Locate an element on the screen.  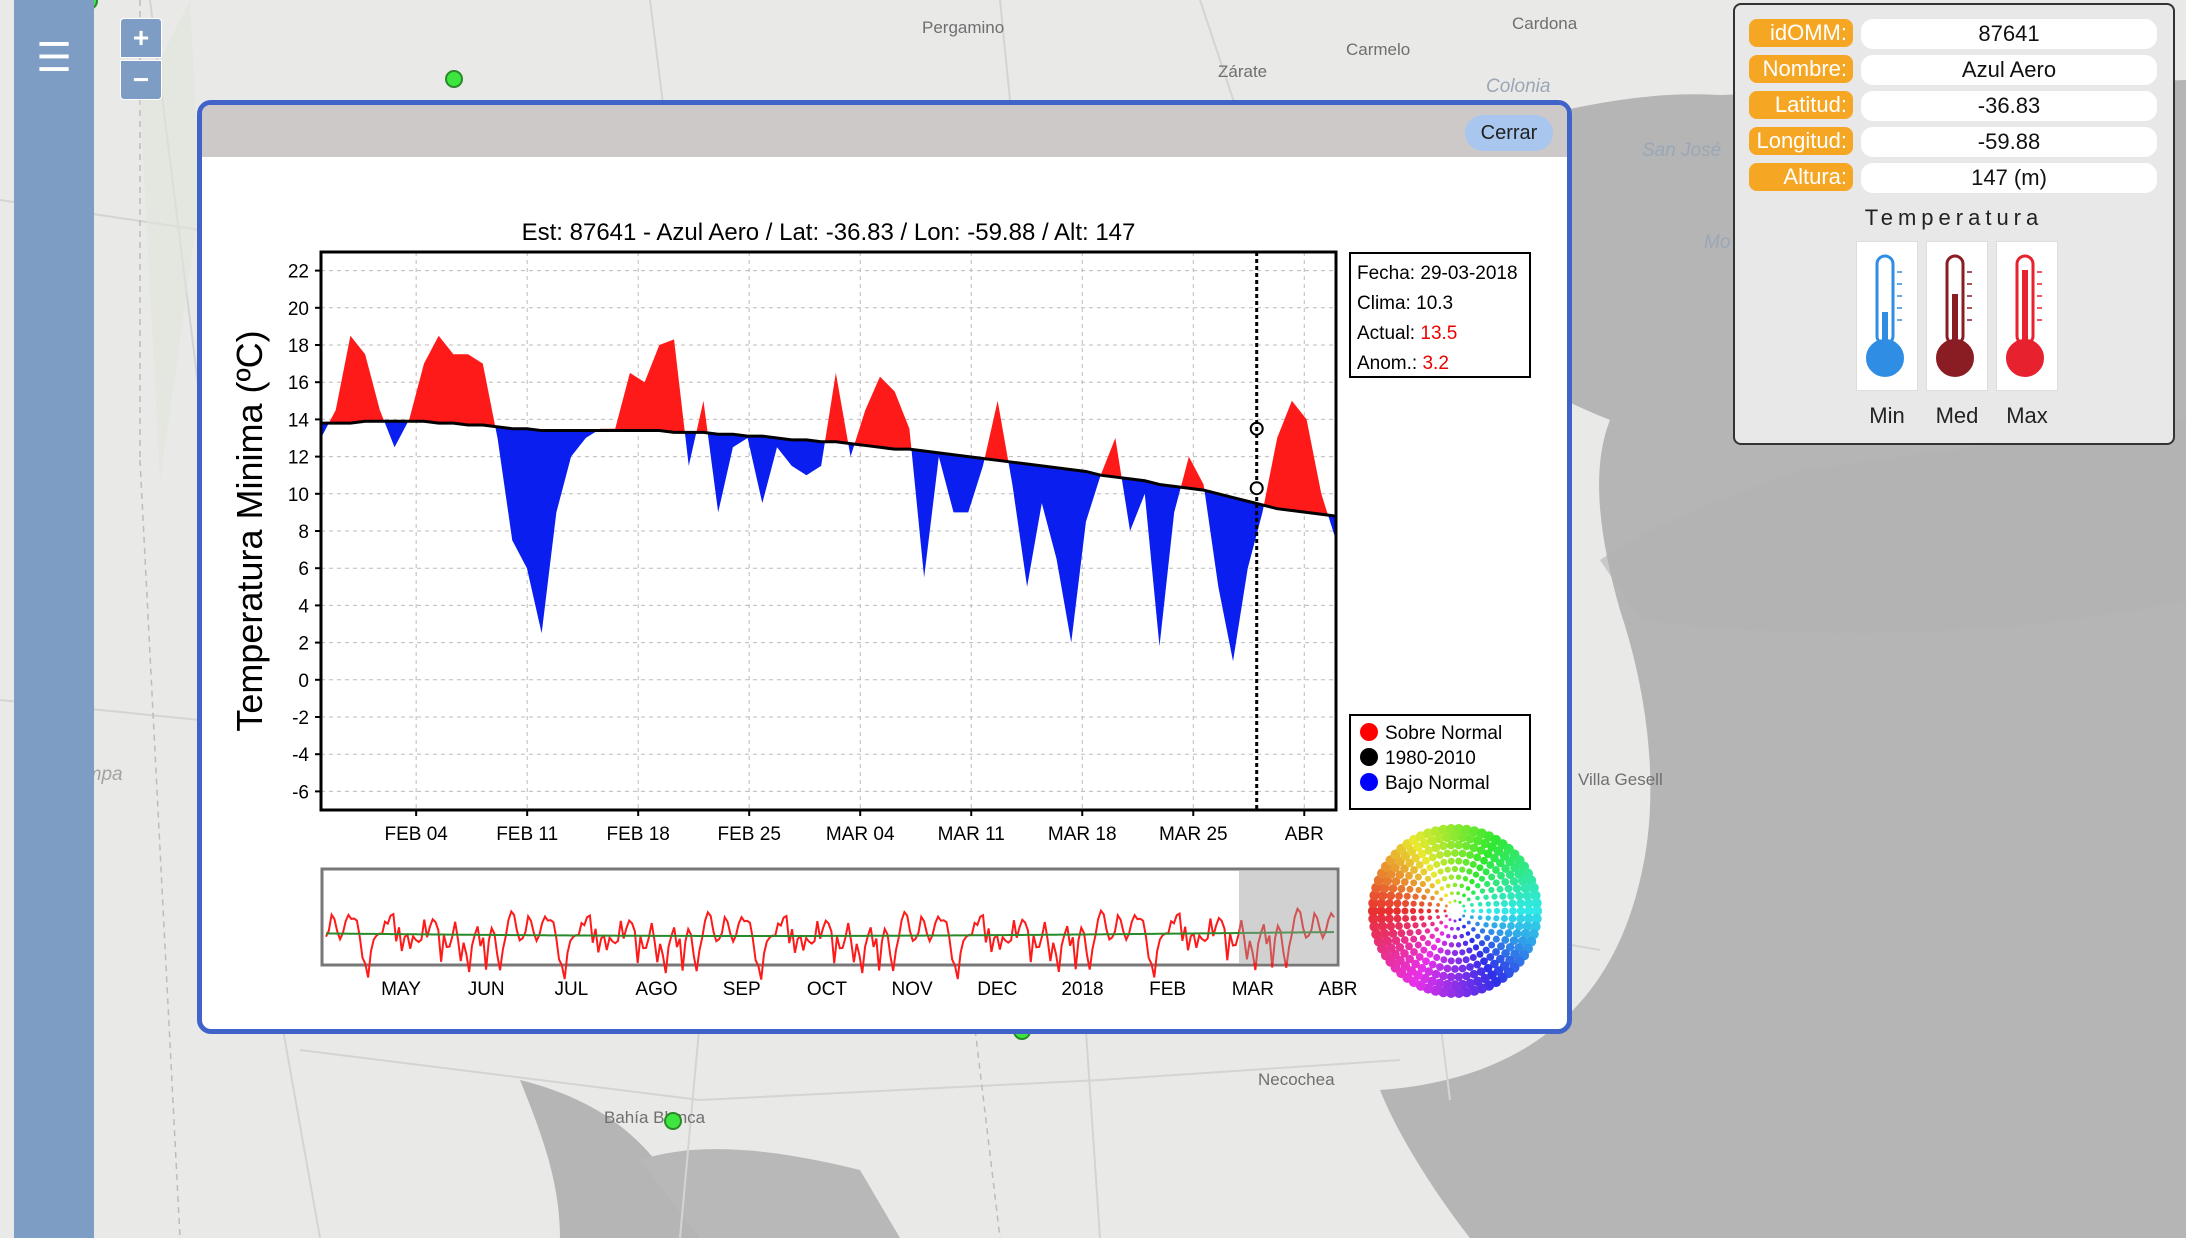
thermometer-min-label: Min is located at coordinates (1887, 415).